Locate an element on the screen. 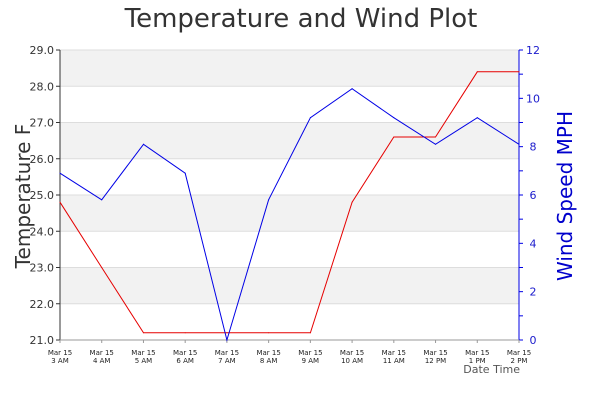  y-tick-right-label: 2 is located at coordinates (533, 292).